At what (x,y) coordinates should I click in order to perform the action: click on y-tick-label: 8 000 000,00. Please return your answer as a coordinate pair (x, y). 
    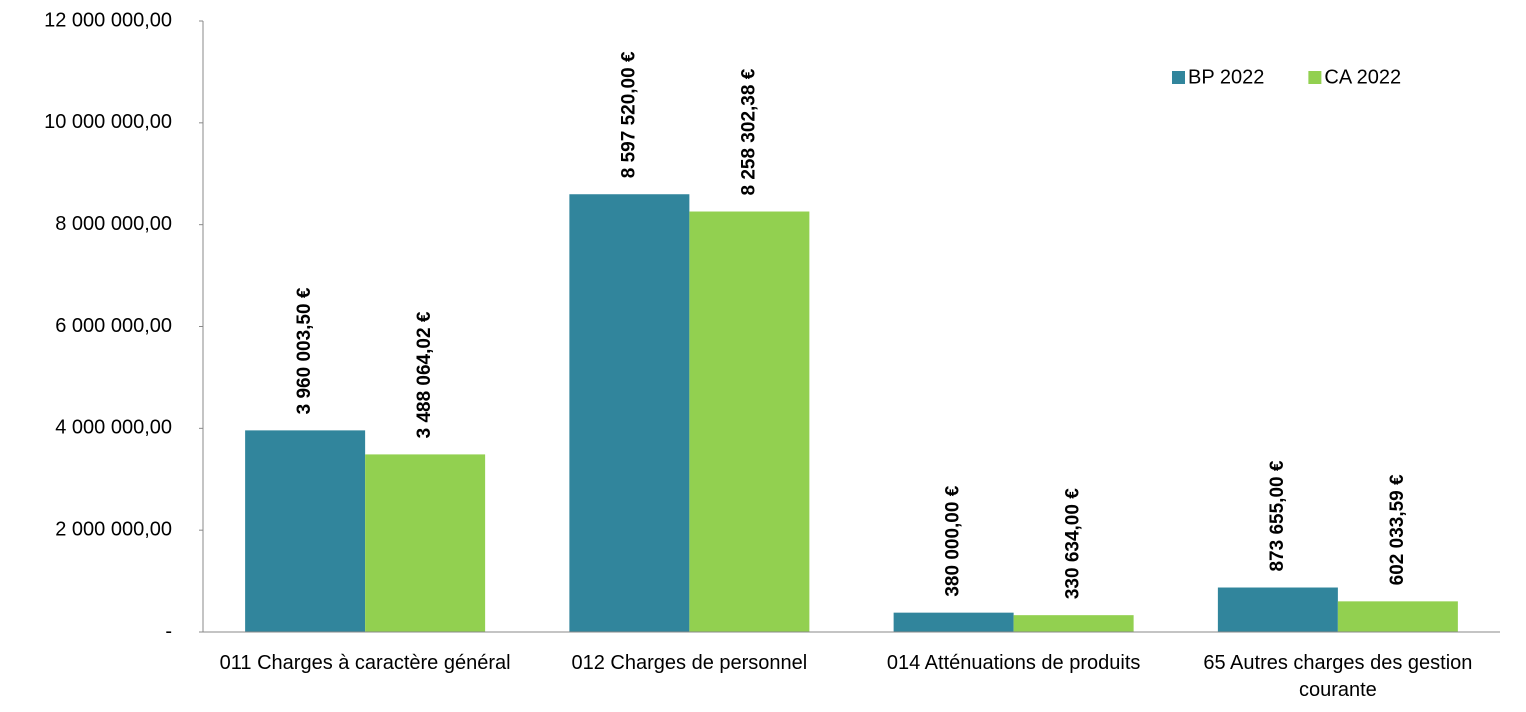
    Looking at the image, I should click on (113, 224).